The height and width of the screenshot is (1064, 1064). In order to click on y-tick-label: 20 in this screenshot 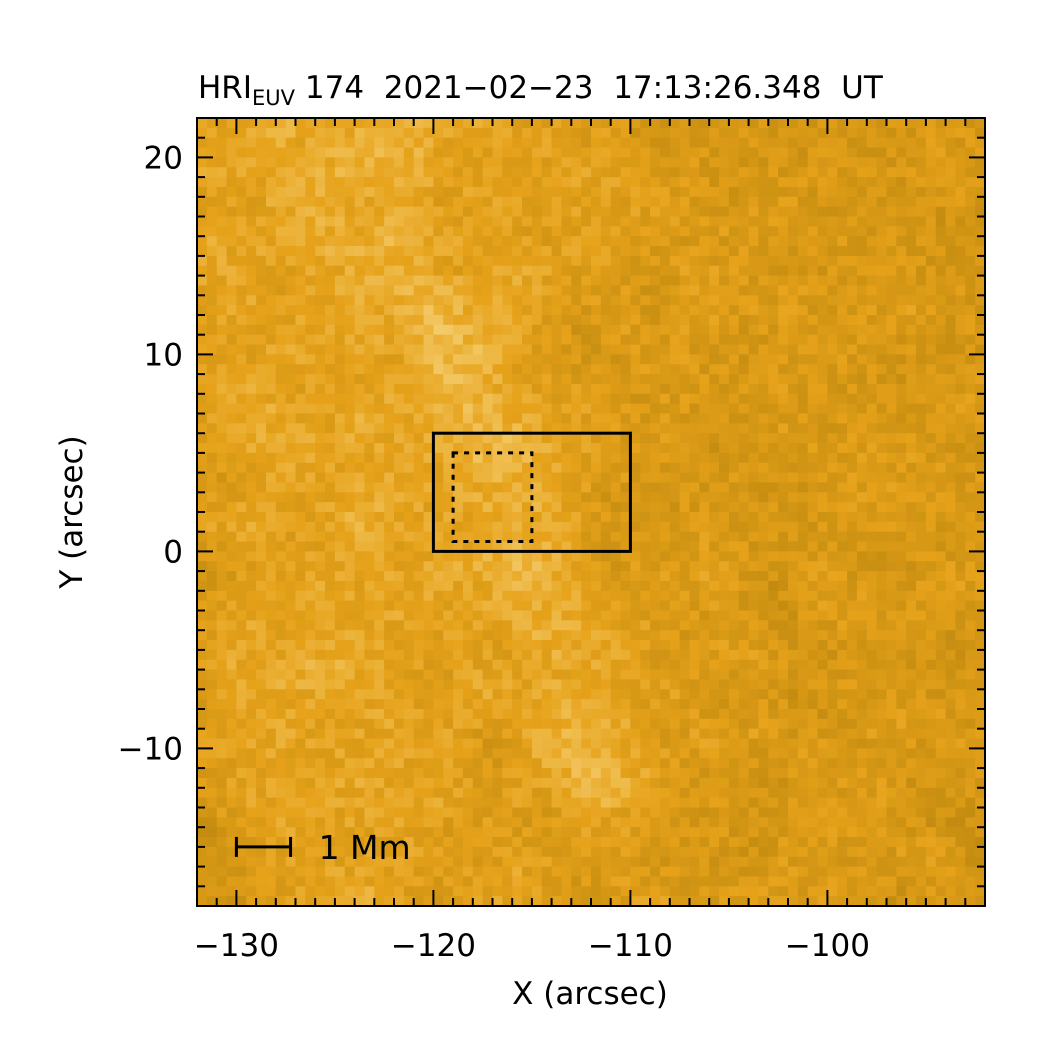, I will do `click(163, 158)`.